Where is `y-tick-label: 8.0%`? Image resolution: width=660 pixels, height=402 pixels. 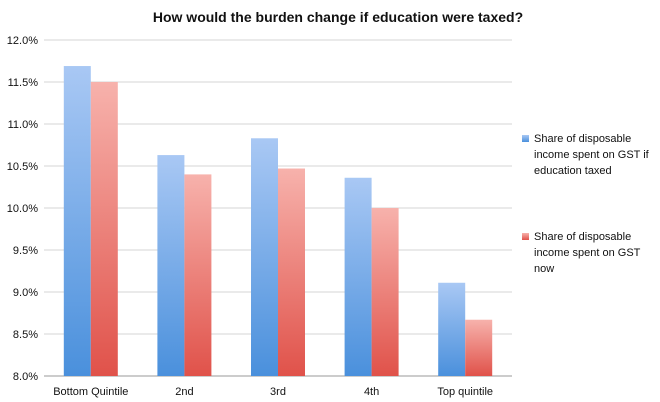
y-tick-label: 8.0% is located at coordinates (25, 377).